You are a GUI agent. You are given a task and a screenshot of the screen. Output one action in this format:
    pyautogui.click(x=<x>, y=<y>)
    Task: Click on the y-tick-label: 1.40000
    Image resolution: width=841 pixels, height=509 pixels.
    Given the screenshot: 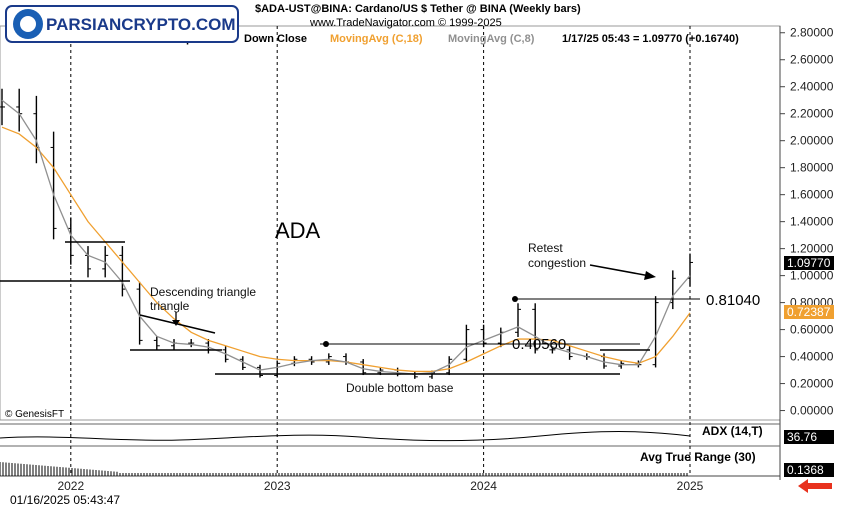 What is the action you would take?
    pyautogui.click(x=812, y=222)
    